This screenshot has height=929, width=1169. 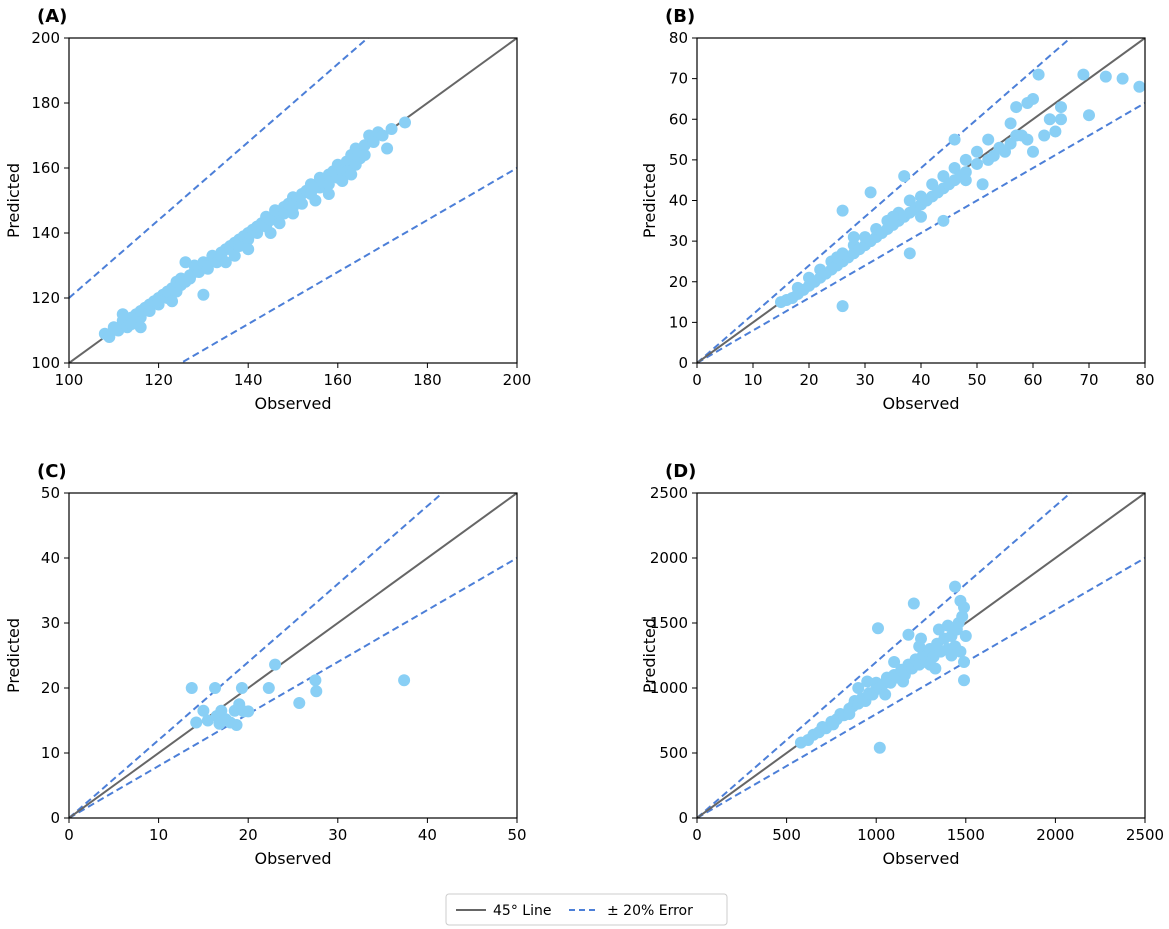 What do you see at coordinates (1145, 835) in the screenshot?
I see `x-tick-label: 2500` at bounding box center [1145, 835].